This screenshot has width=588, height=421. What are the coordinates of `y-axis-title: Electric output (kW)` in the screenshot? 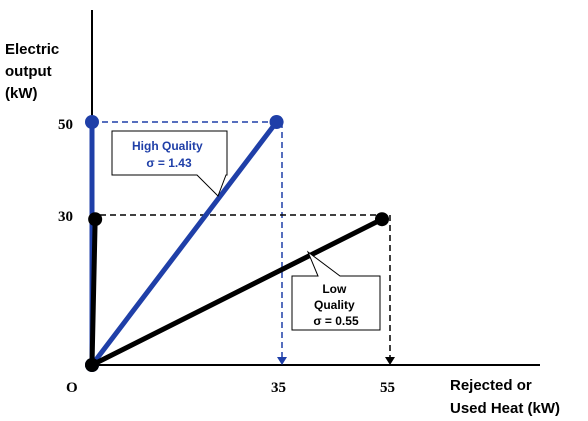 It's located at (34, 71).